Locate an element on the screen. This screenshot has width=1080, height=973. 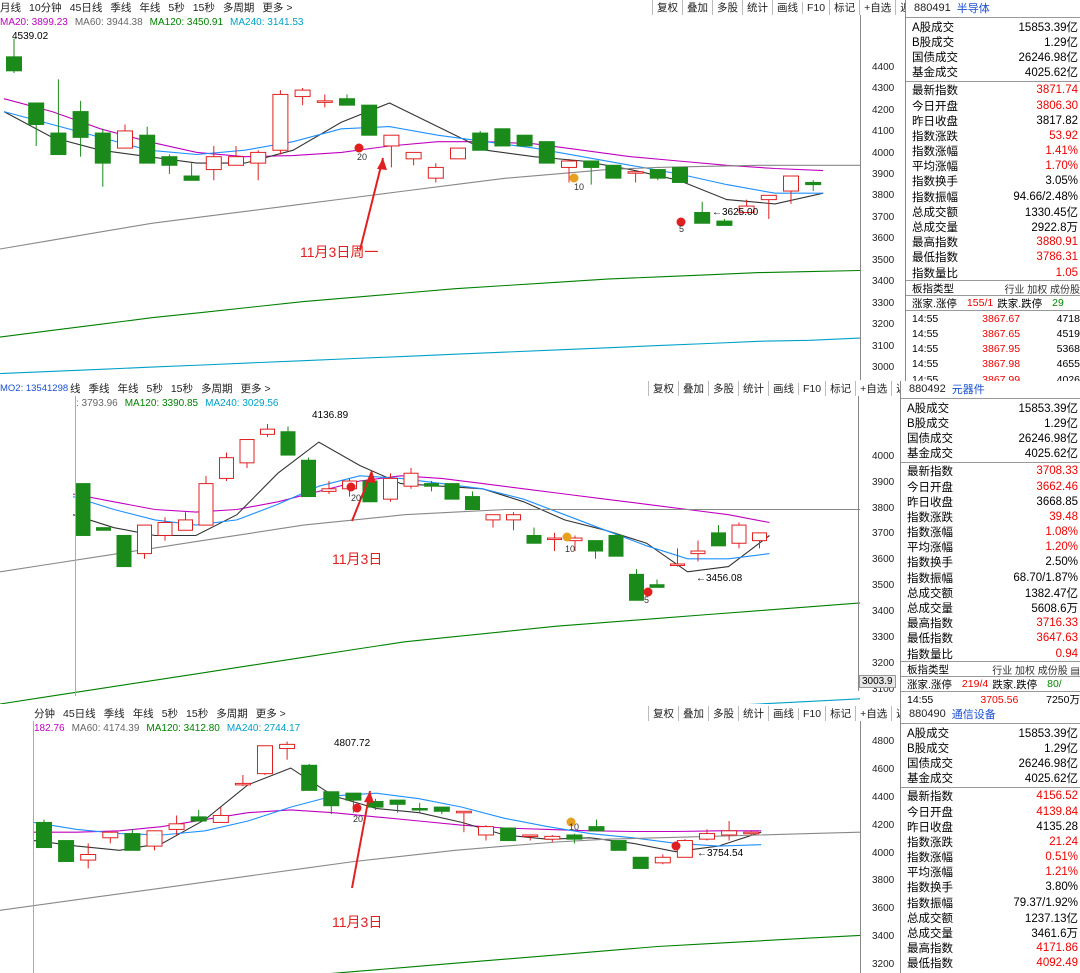
period-button: 更多 > is located at coordinates (255, 389).